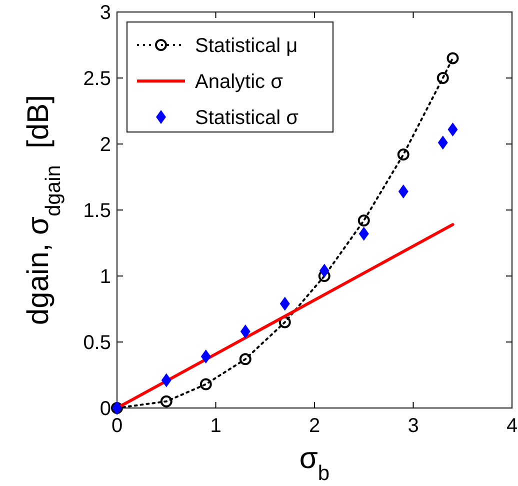 The width and height of the screenshot is (518, 486). What do you see at coordinates (216, 426) in the screenshot?
I see `x-tick-label: 1` at bounding box center [216, 426].